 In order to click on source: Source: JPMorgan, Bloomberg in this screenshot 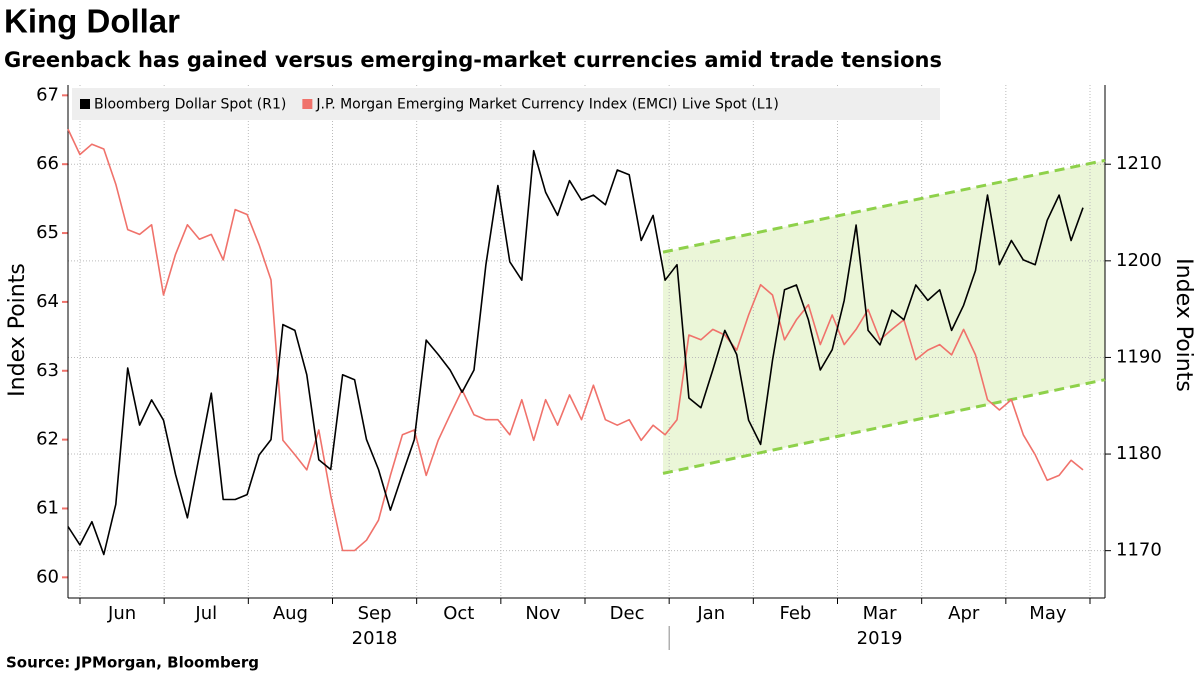, I will do `click(132, 663)`.